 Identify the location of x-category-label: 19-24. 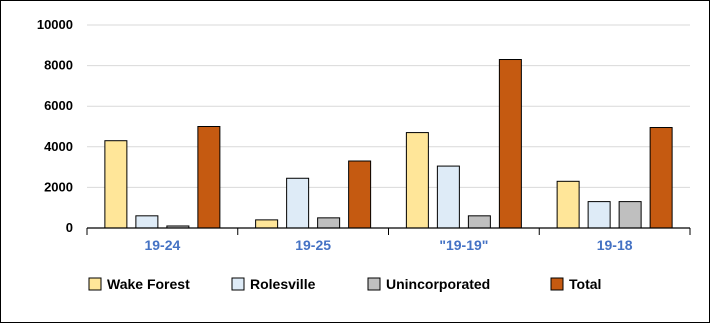
(162, 245).